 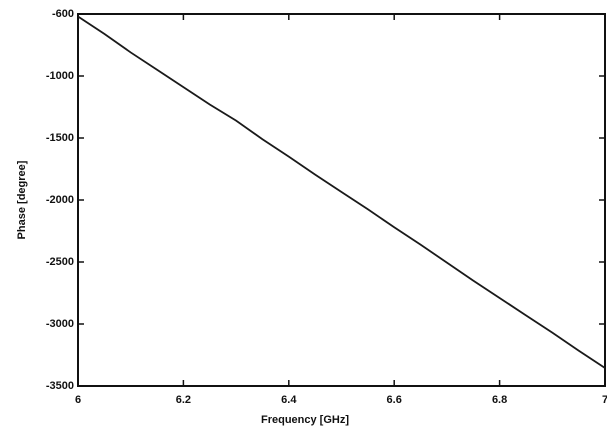 What do you see at coordinates (22, 199) in the screenshot?
I see `y-axis-label: Phase [degree]` at bounding box center [22, 199].